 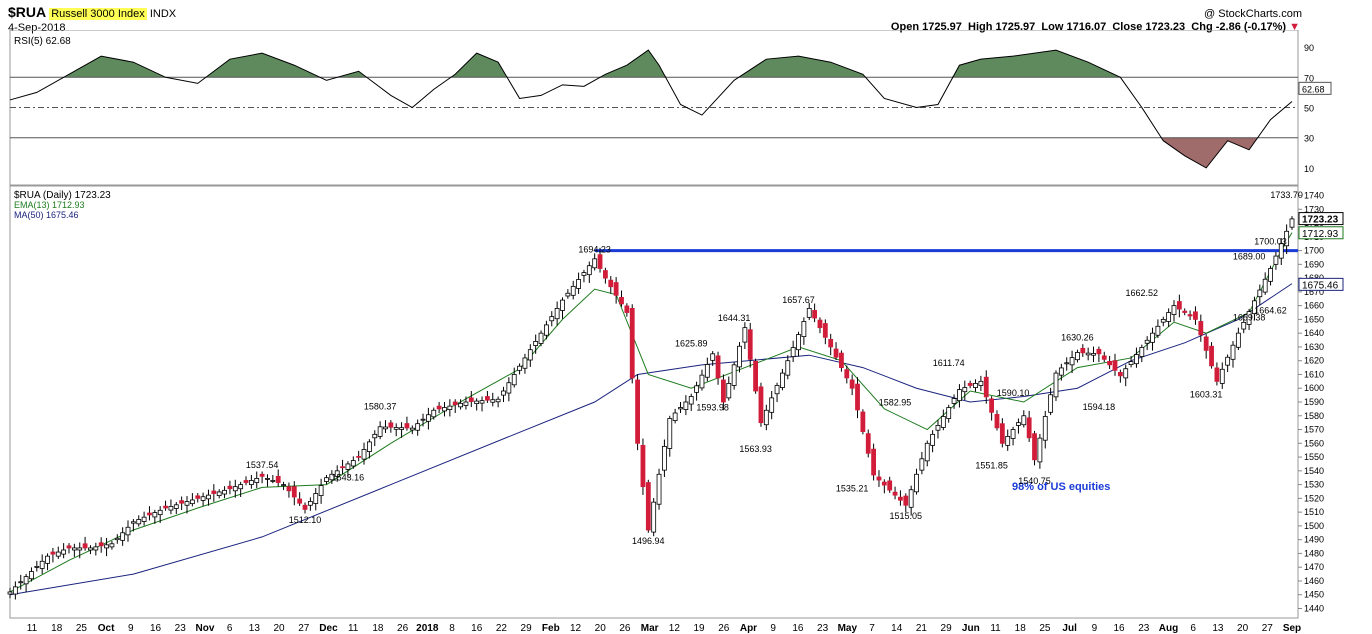 I want to click on x-tick-label: Dec, so click(x=328, y=628).